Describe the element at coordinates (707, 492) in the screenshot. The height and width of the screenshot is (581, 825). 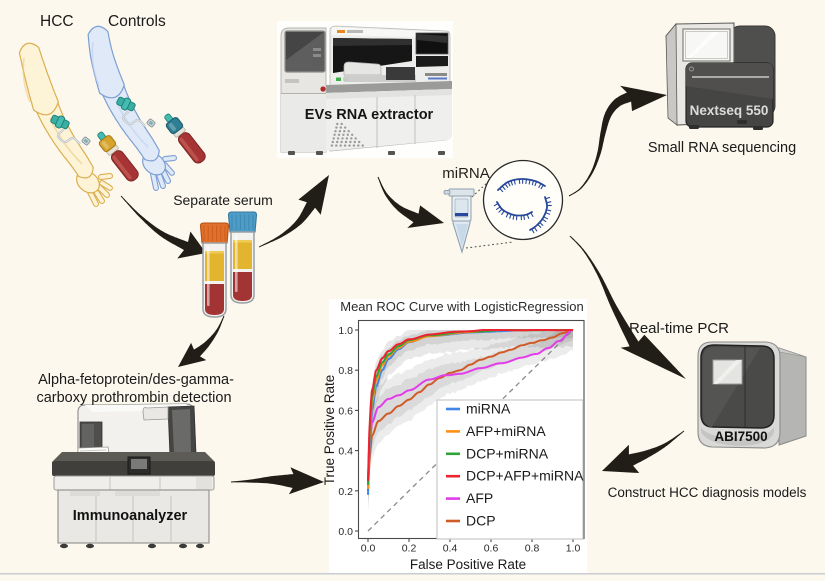
I see `svg-text: Construct HCC diagnosis models` at that location.